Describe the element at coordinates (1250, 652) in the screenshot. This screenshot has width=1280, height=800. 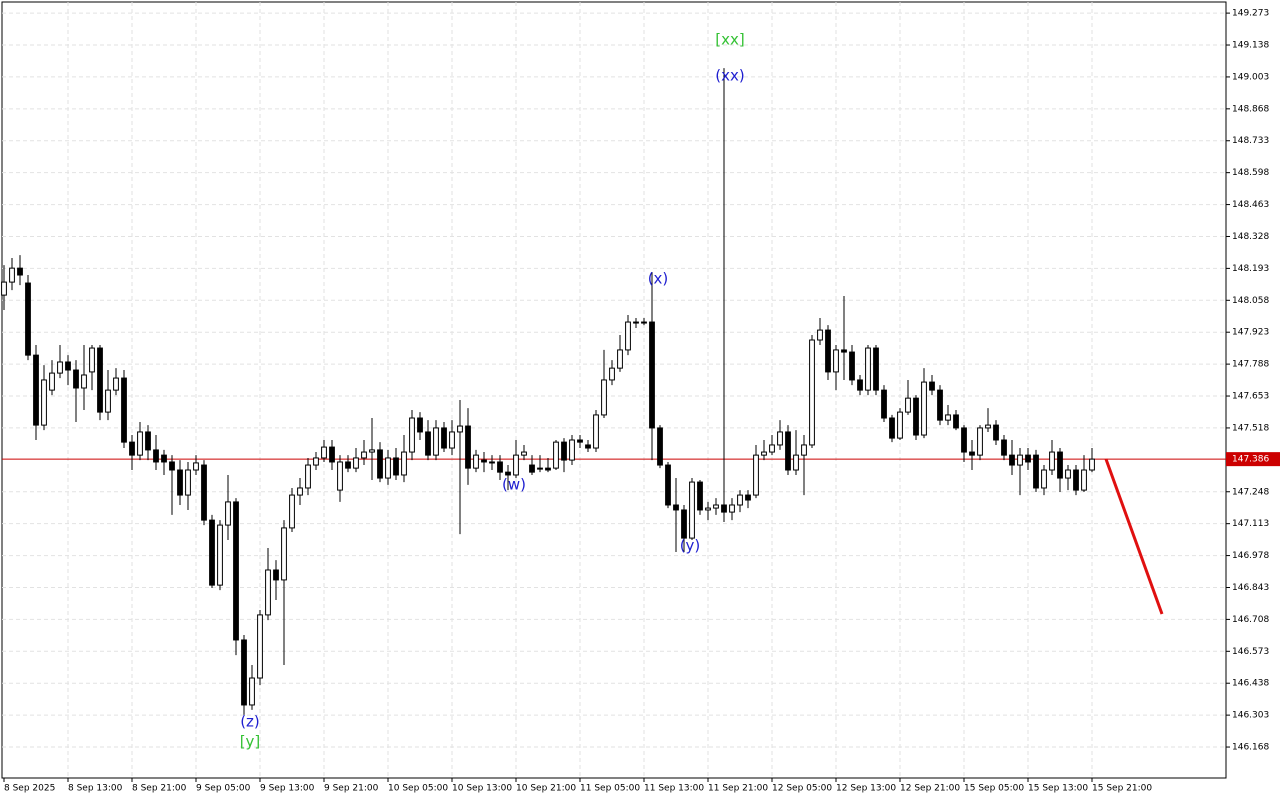
I see `y-tick-label: 146.573` at that location.